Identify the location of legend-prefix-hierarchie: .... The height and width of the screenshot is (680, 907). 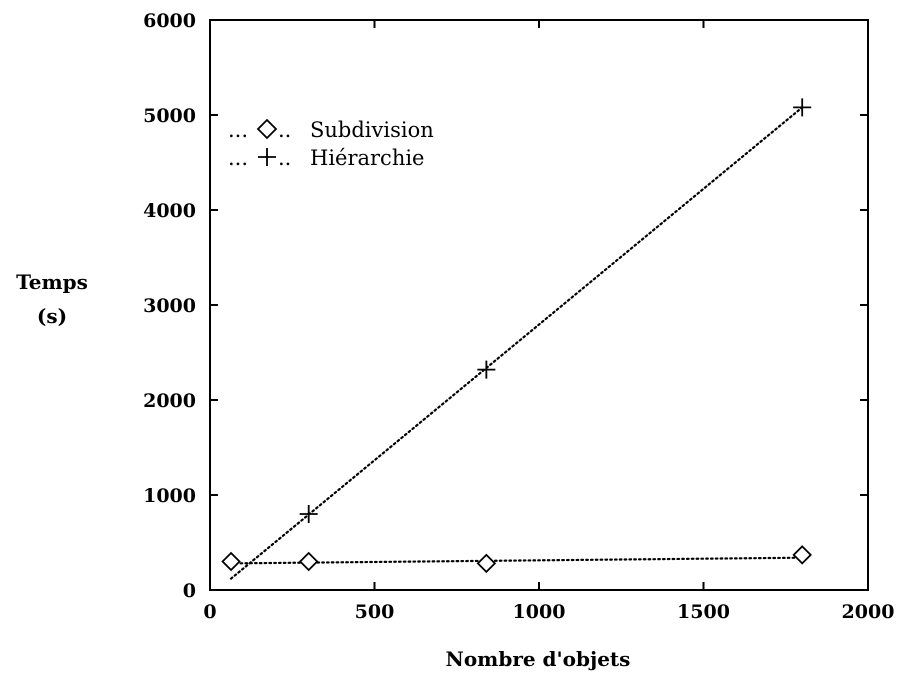
(238, 158).